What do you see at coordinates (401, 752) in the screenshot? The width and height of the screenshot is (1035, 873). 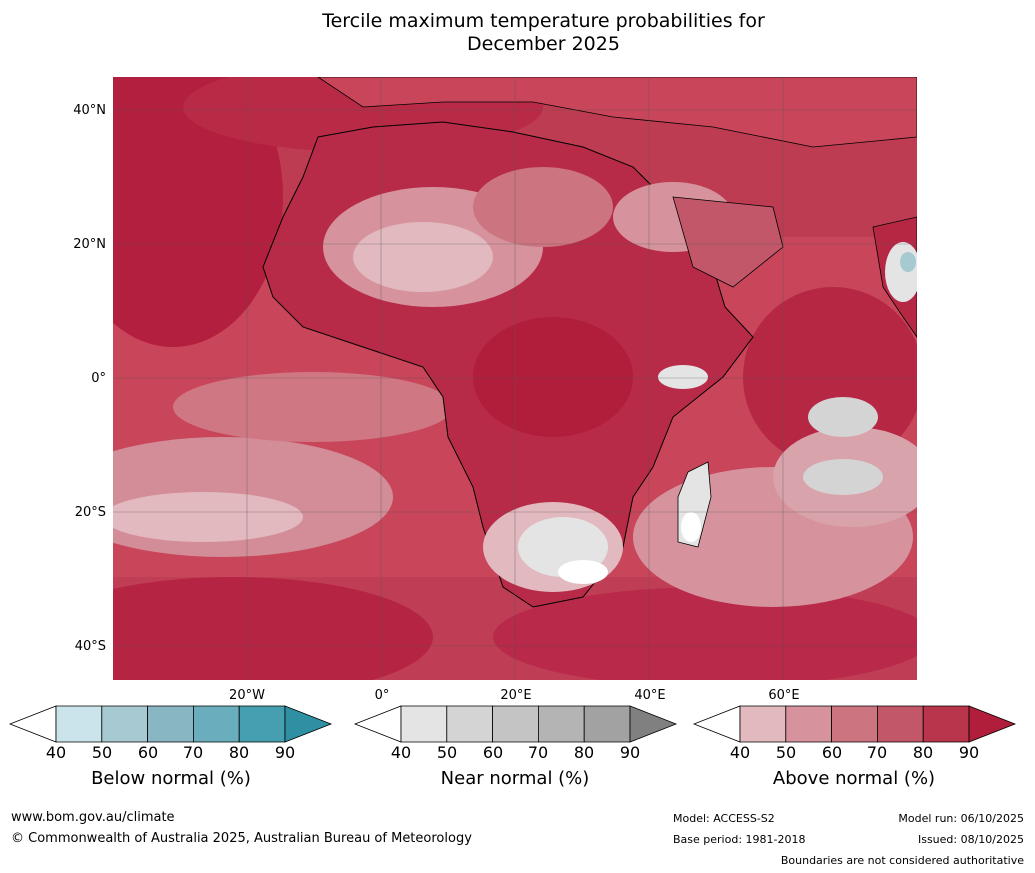 I see `near-tick-40: 40` at bounding box center [401, 752].